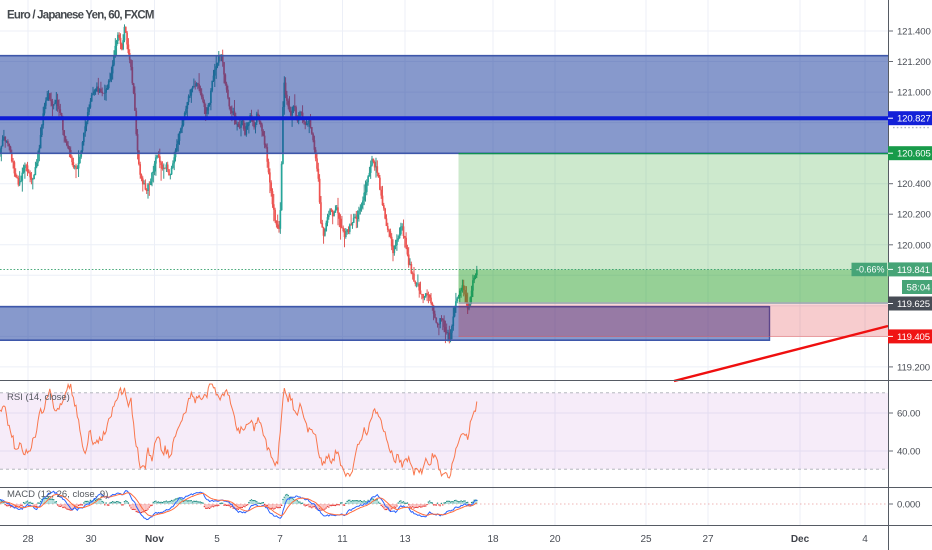  Describe the element at coordinates (908, 414) in the screenshot. I see `svg-text: 60.00` at that location.